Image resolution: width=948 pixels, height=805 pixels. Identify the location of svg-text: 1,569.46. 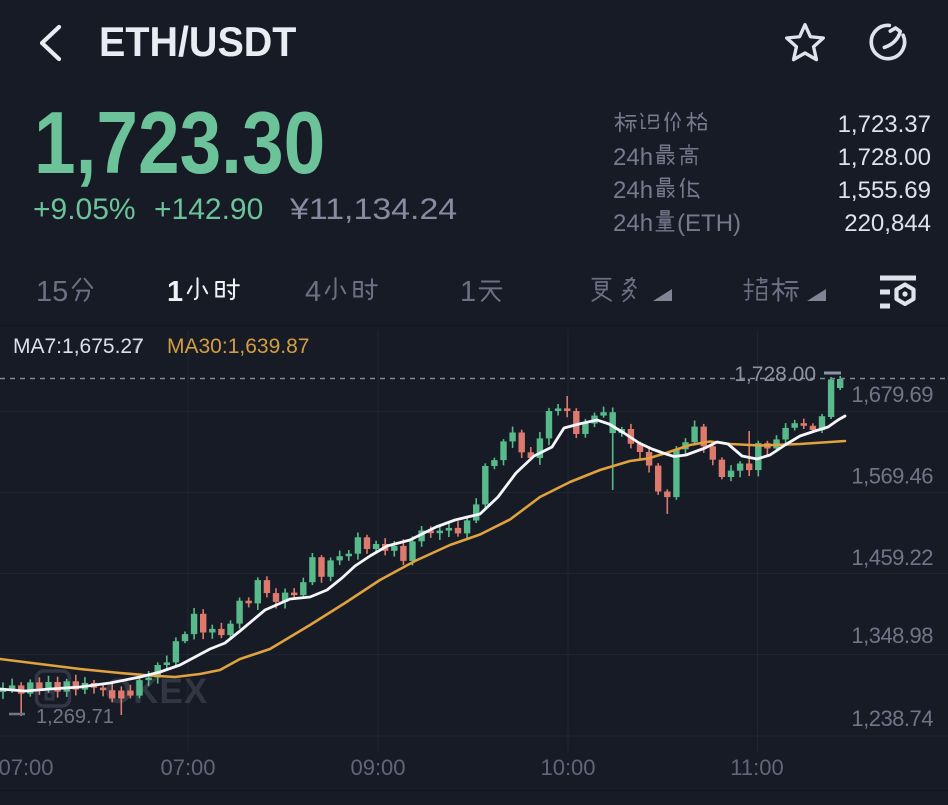
(892, 476).